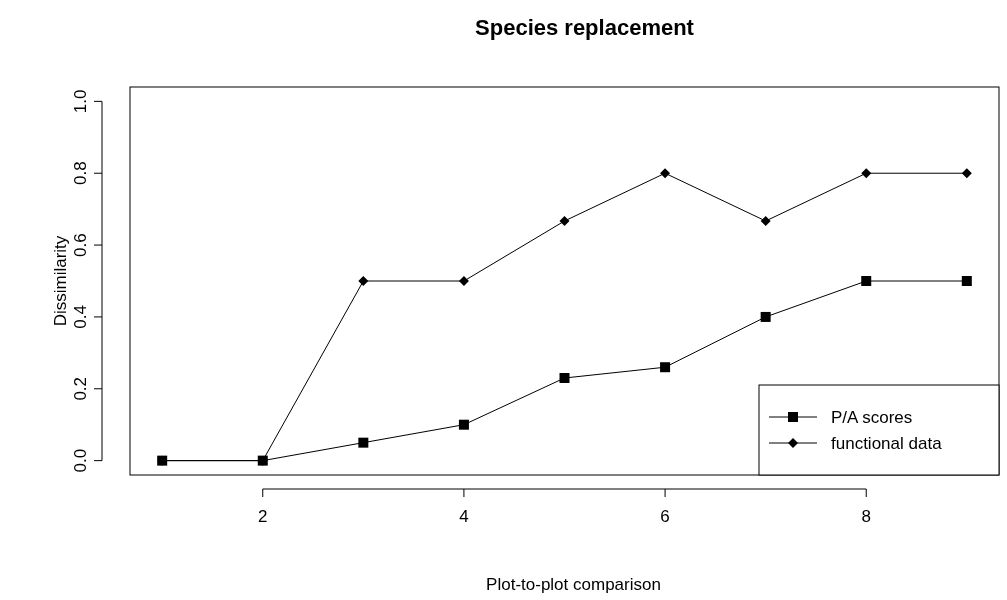 The width and height of the screenshot is (1007, 600). Describe the element at coordinates (60, 281) in the screenshot. I see `y-axis-title: Dissimilarity` at that location.